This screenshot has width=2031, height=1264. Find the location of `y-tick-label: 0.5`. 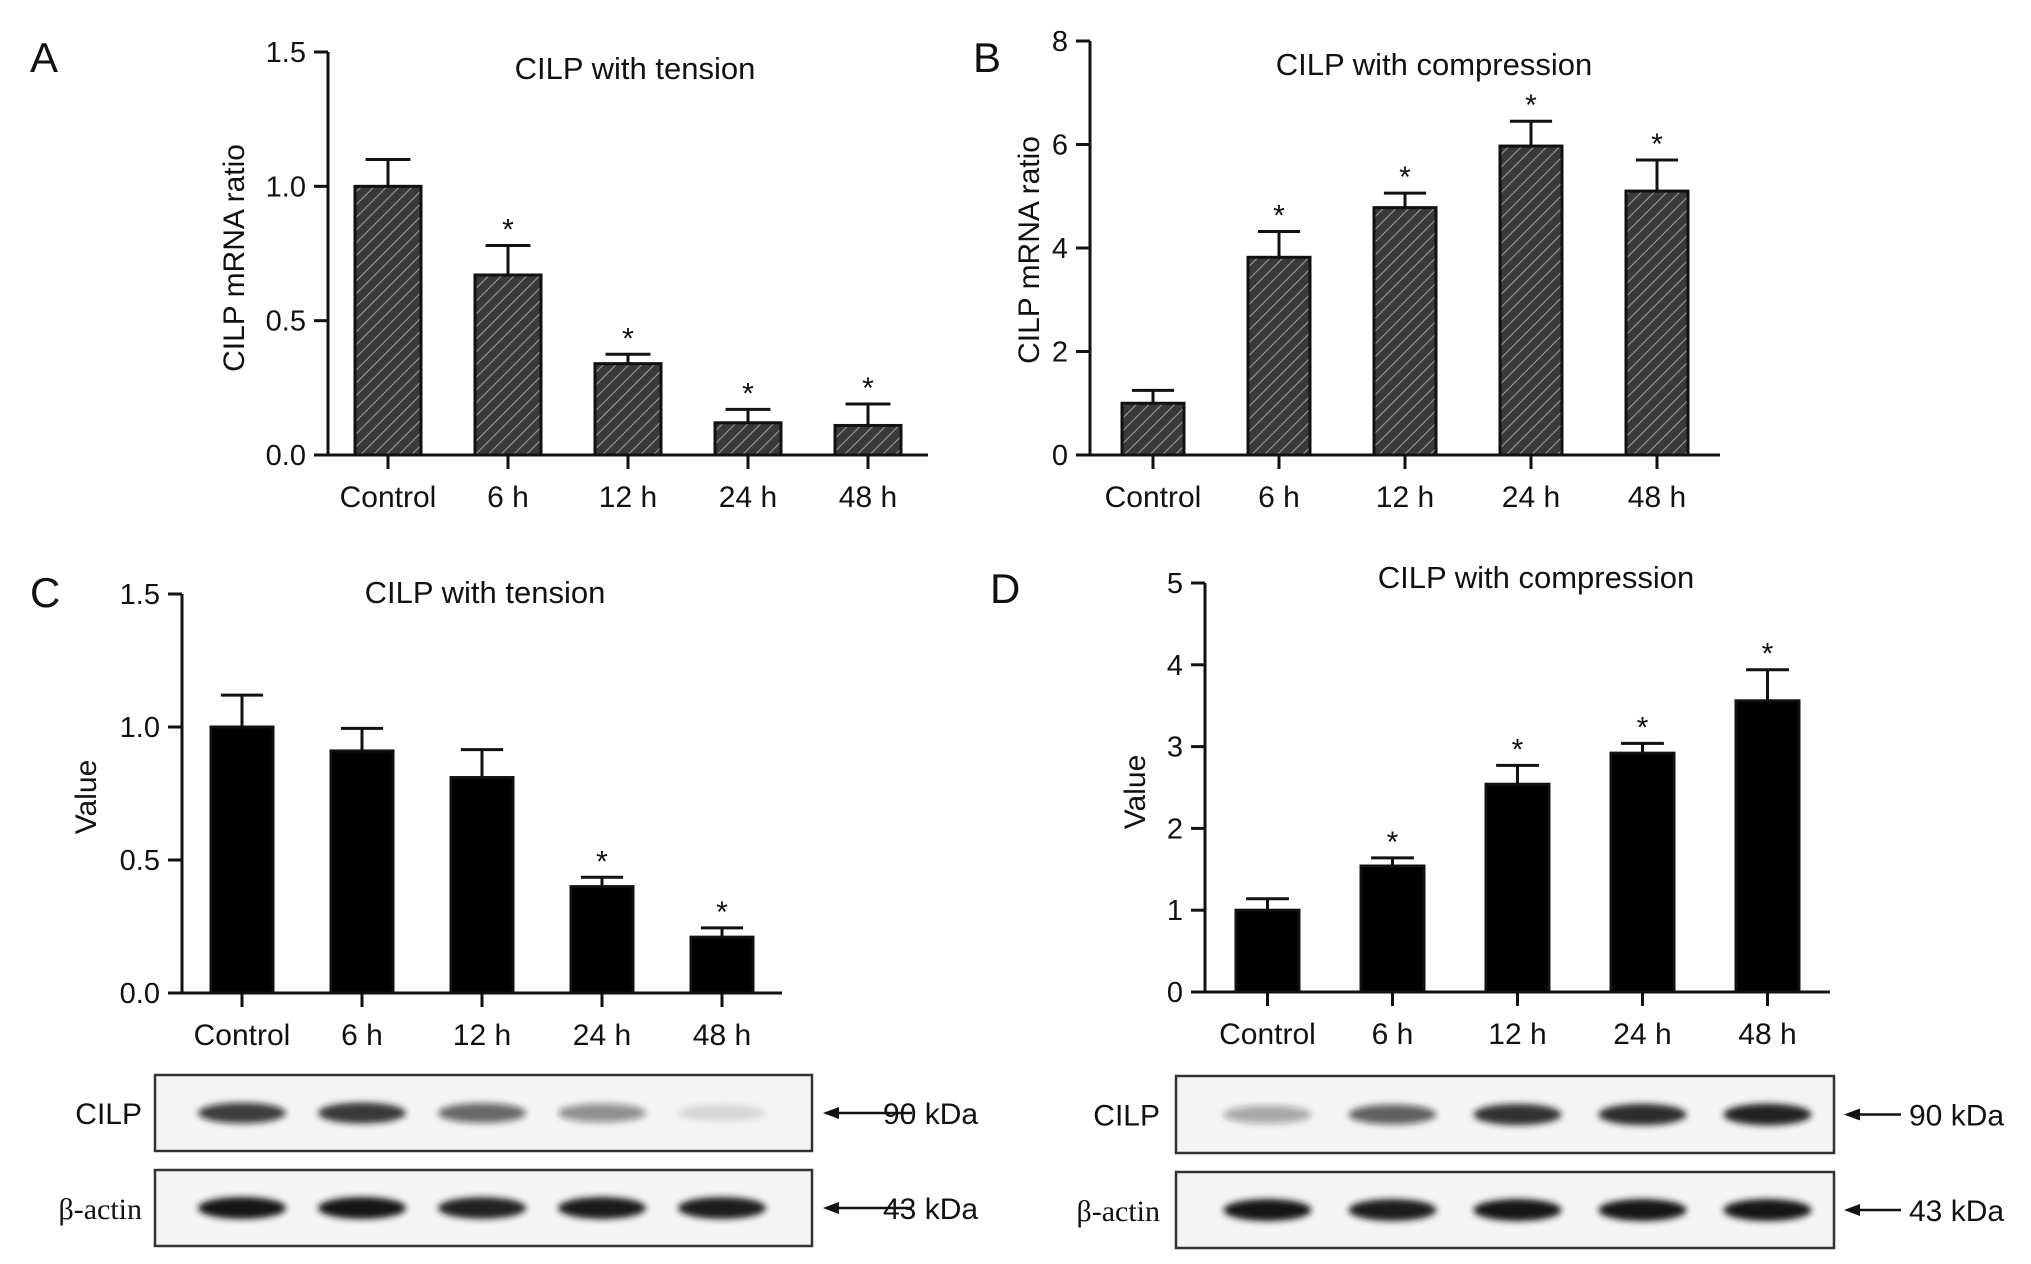

y-tick-label: 0.5 is located at coordinates (140, 861).